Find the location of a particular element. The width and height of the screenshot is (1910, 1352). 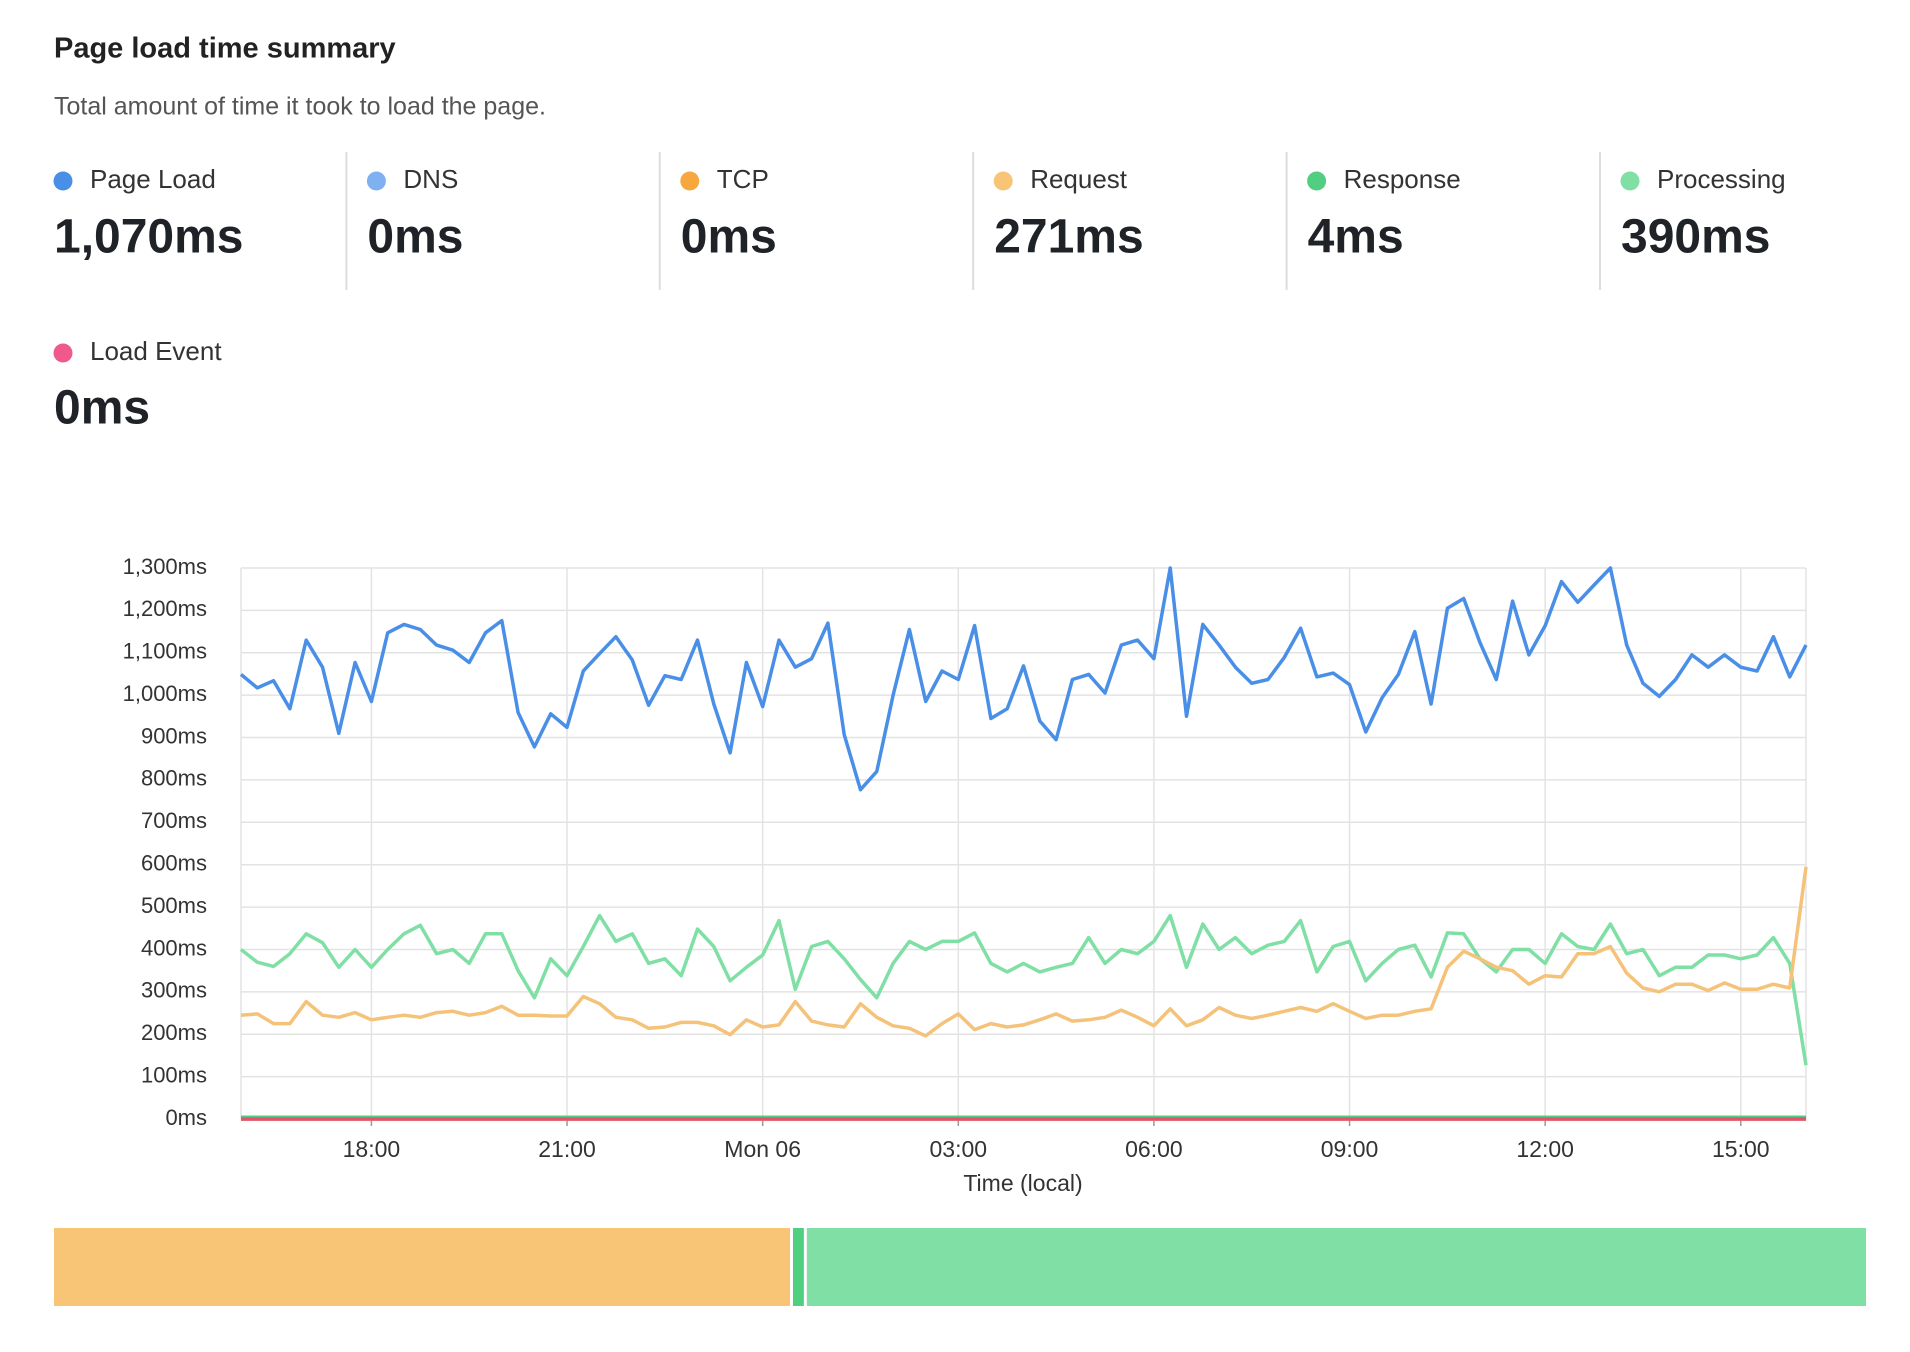

x-tick-label: Mon 06 is located at coordinates (762, 1149).